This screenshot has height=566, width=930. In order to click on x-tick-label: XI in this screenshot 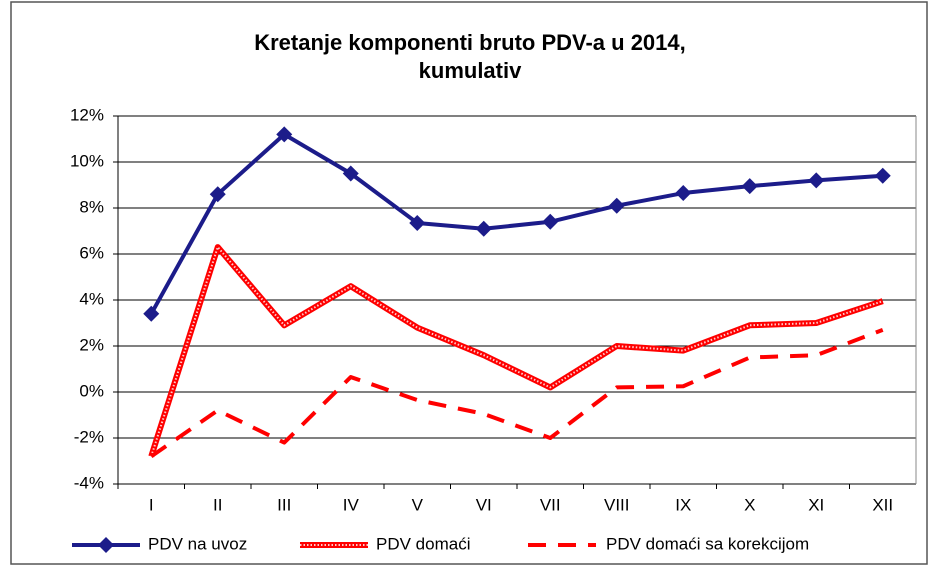, I will do `click(816, 504)`.